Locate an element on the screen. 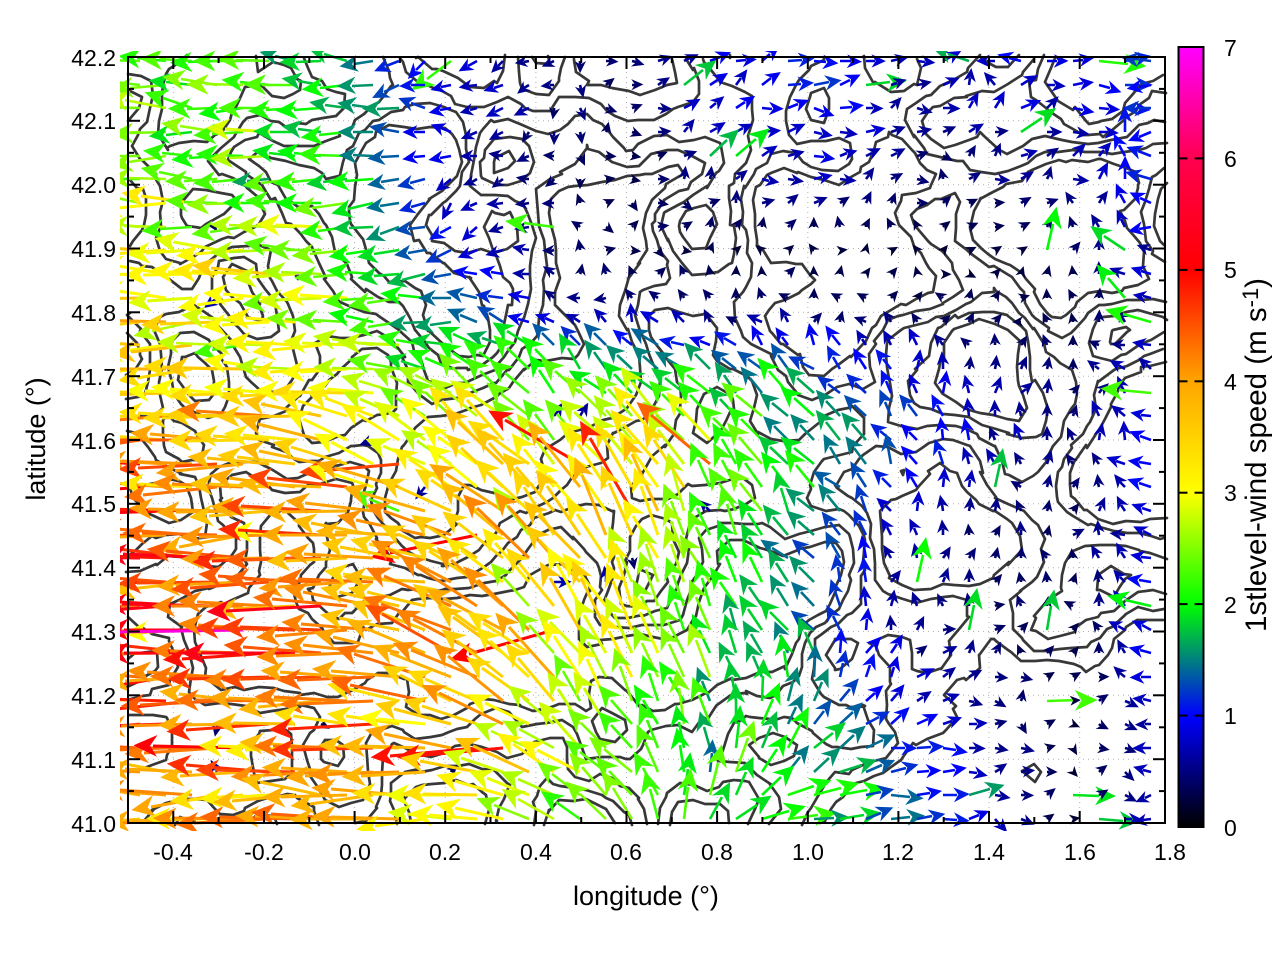  svg-text: 41.5 is located at coordinates (93, 504).